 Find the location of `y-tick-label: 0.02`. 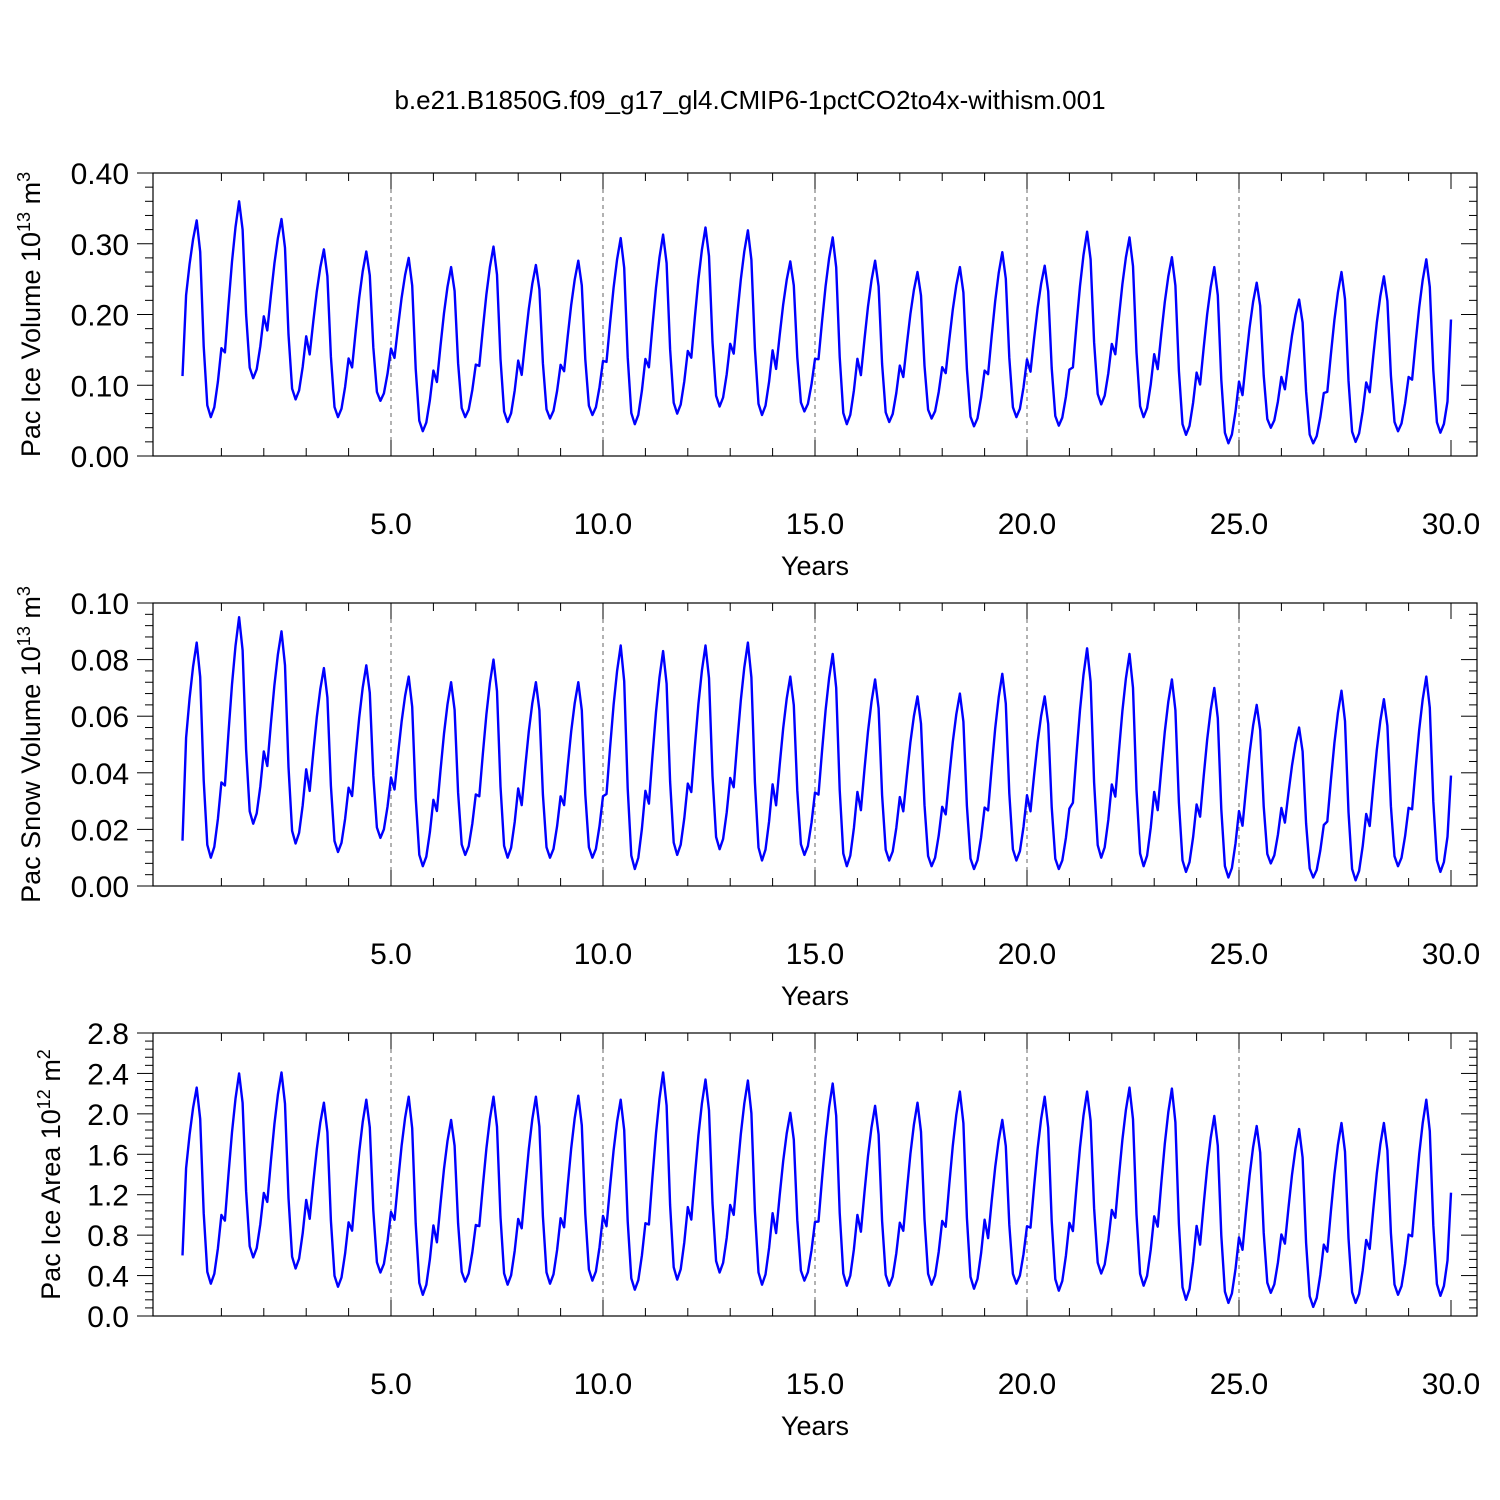

y-tick-label: 0.02 is located at coordinates (100, 830).